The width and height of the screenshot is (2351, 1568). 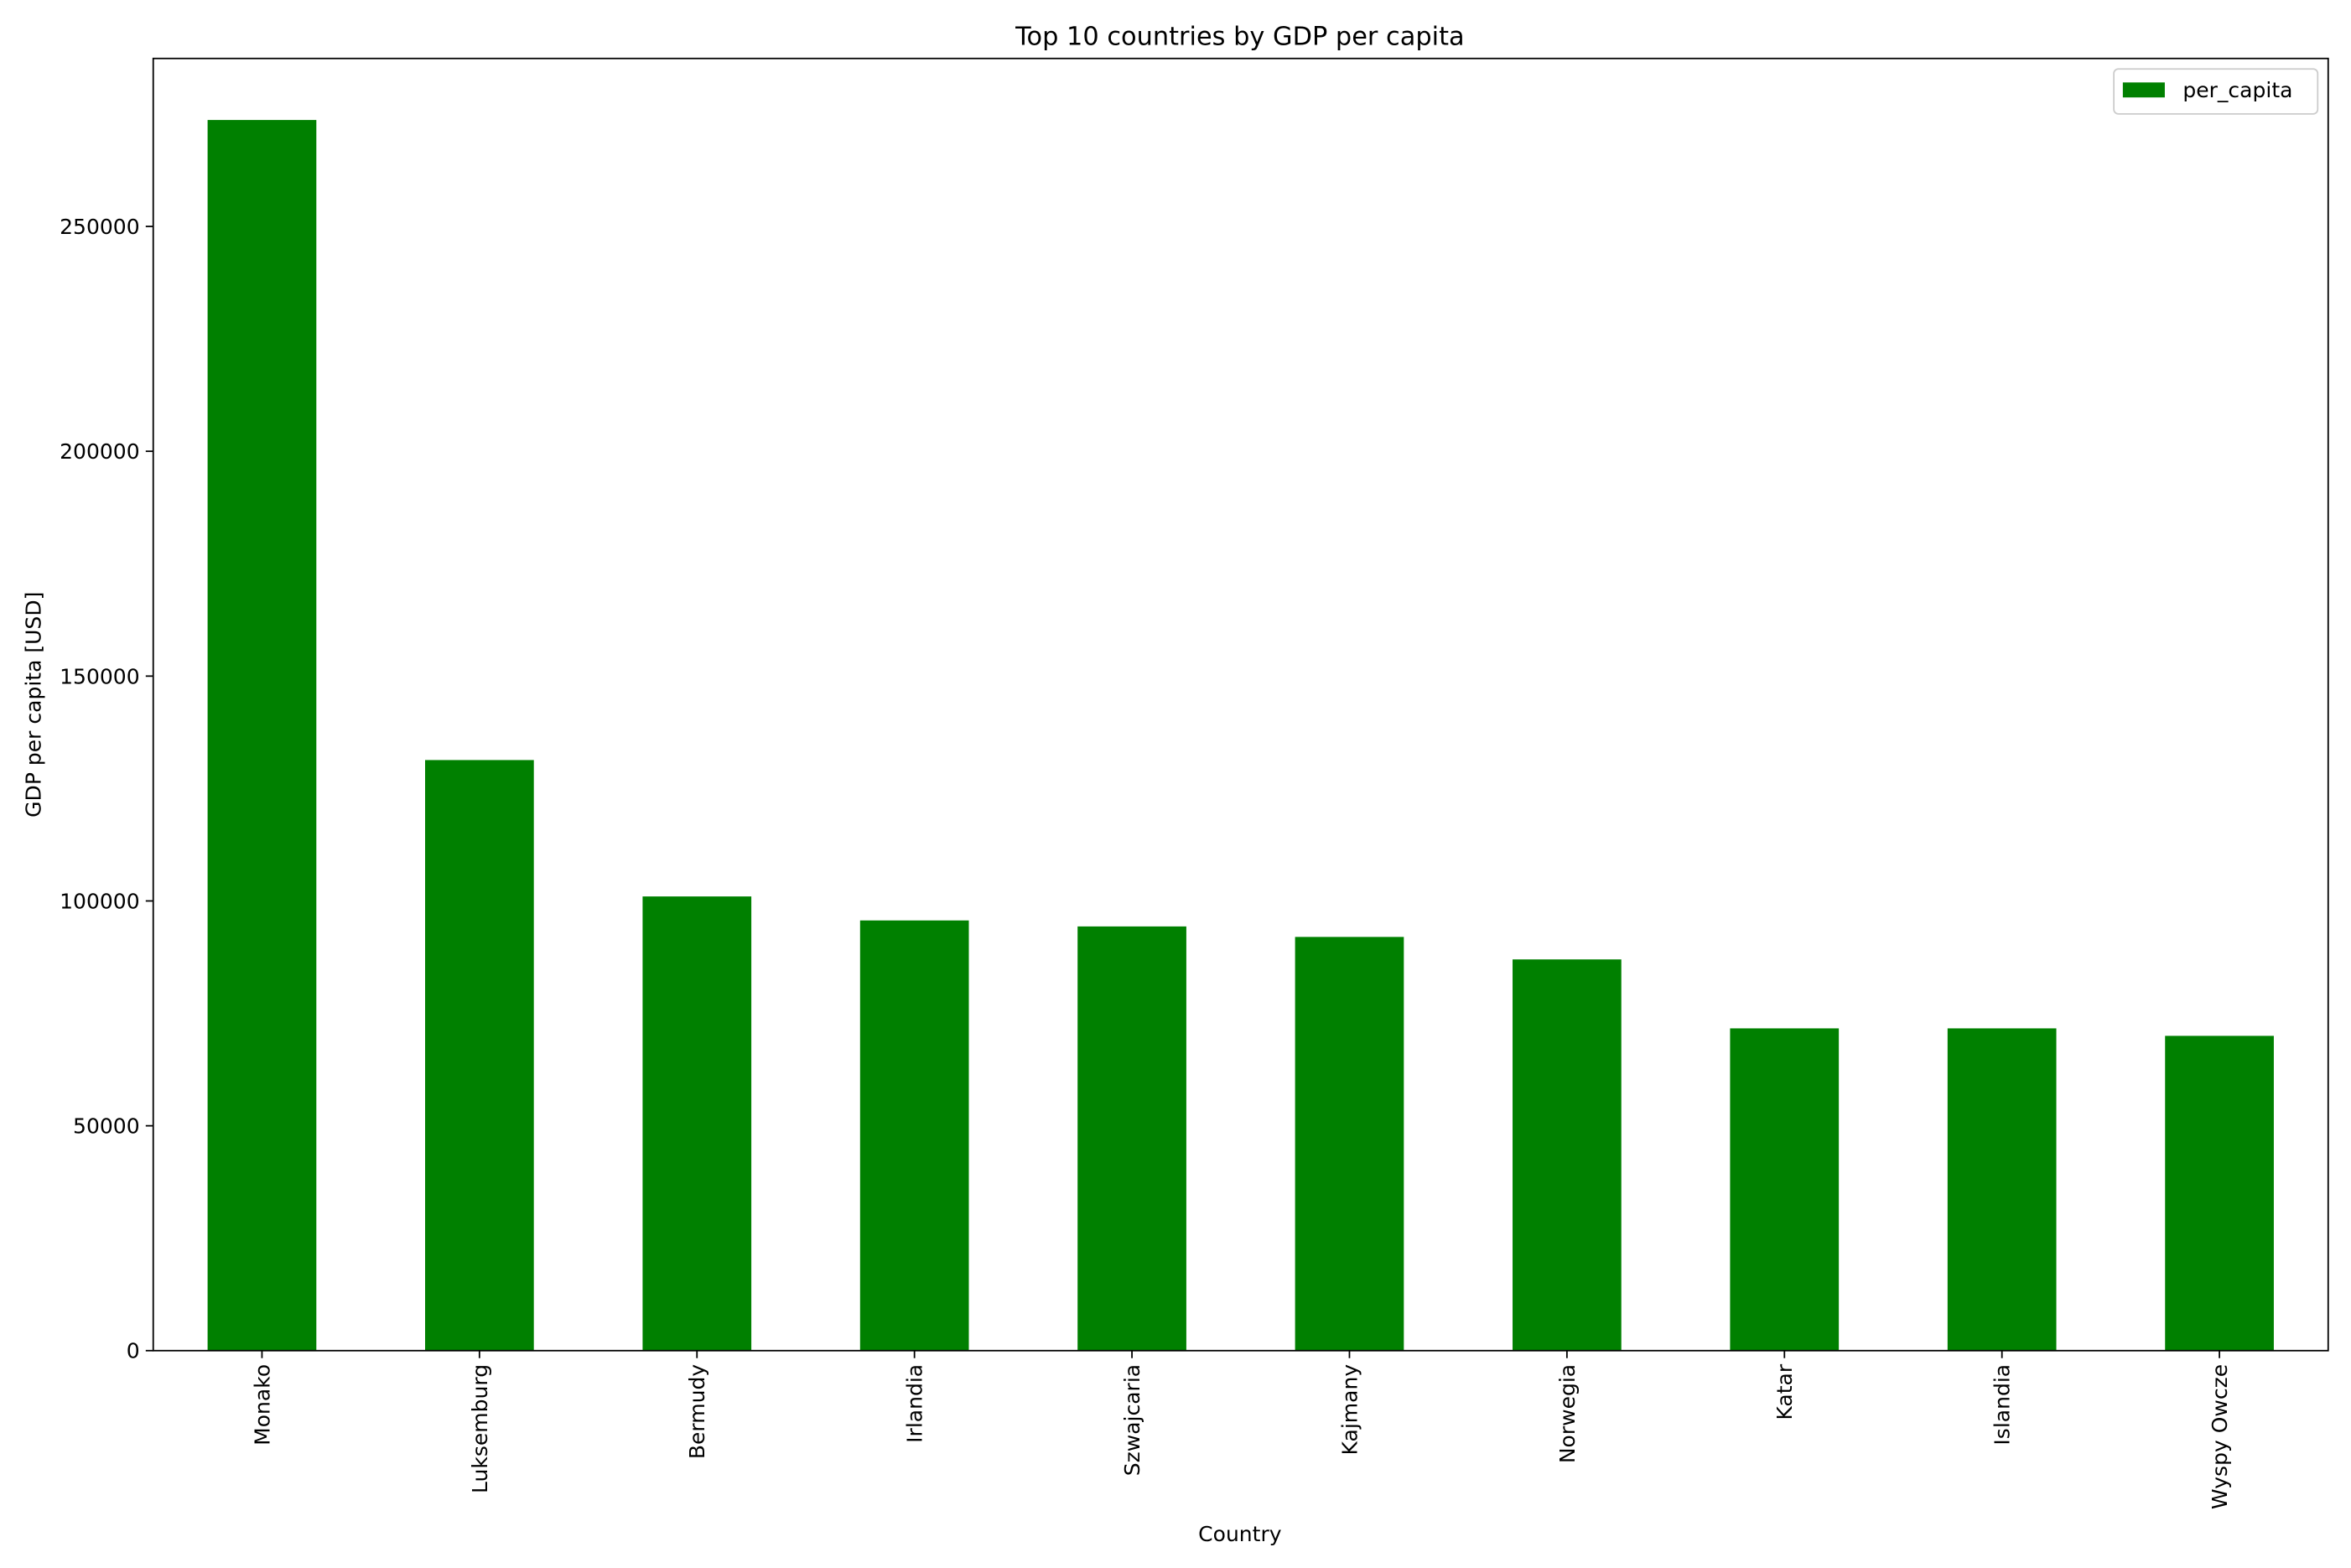 What do you see at coordinates (1349, 1410) in the screenshot?
I see `x-tick-label: Kajmany` at bounding box center [1349, 1410].